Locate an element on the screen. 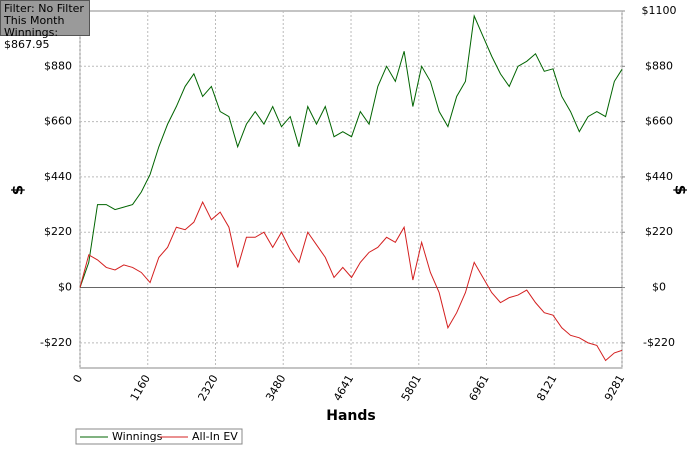  y-tick-label: $0 is located at coordinates (65, 287).